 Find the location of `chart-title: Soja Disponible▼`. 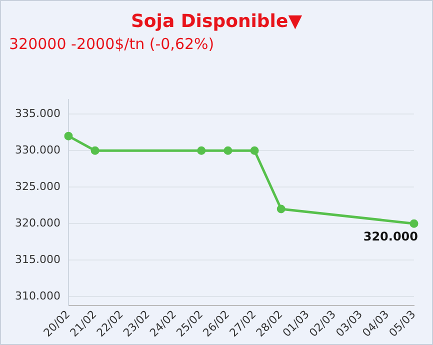

chart-title: Soja Disponible▼ is located at coordinates (217, 21).